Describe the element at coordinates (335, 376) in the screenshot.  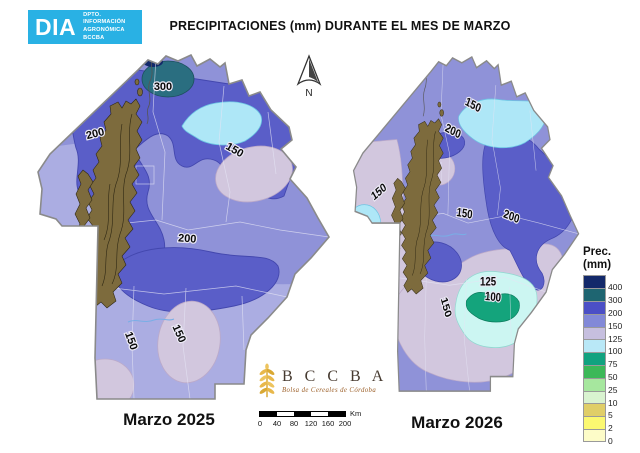
I see `bccba-name: B C C B A` at that location.